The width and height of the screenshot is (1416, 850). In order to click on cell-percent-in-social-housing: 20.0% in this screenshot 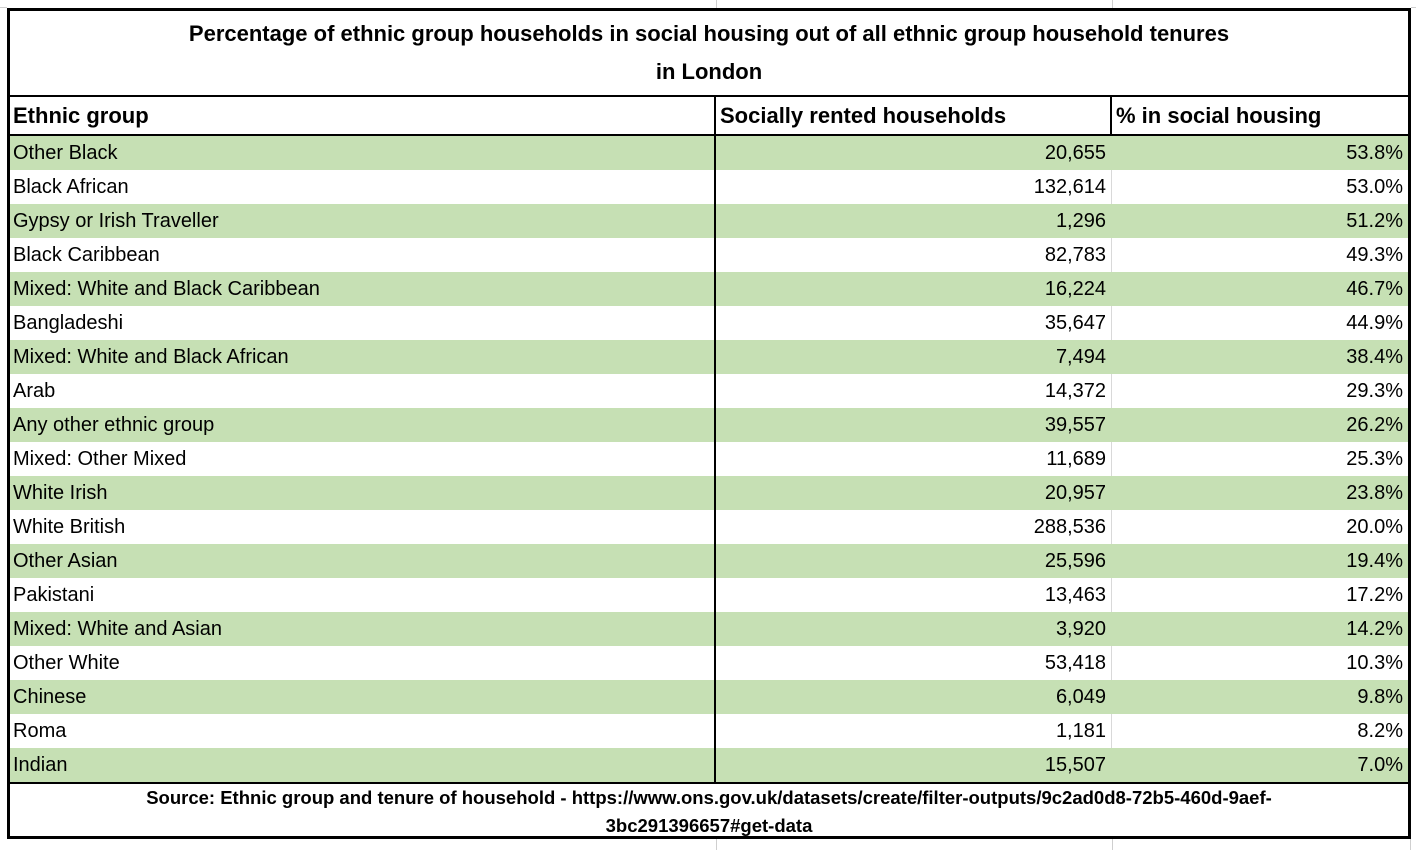, I will do `click(1374, 526)`.